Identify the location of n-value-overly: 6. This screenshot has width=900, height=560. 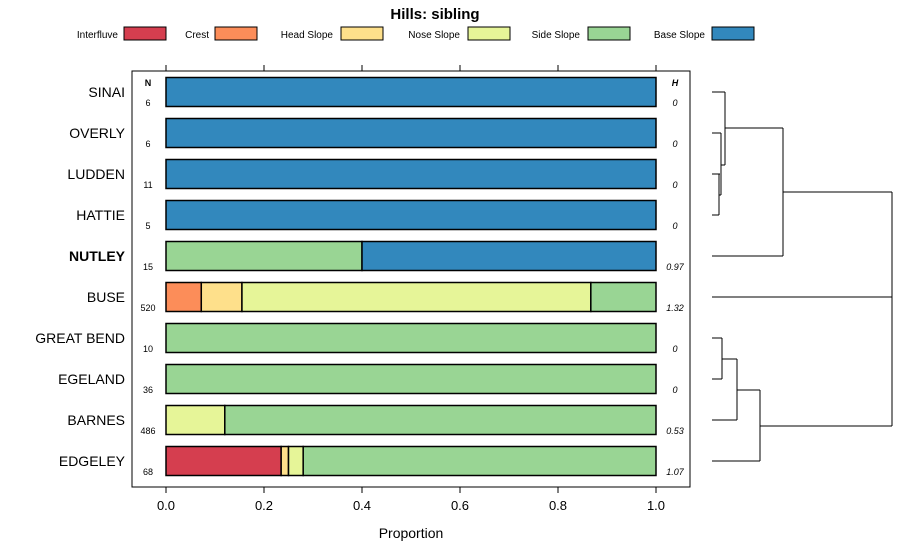
(147, 144).